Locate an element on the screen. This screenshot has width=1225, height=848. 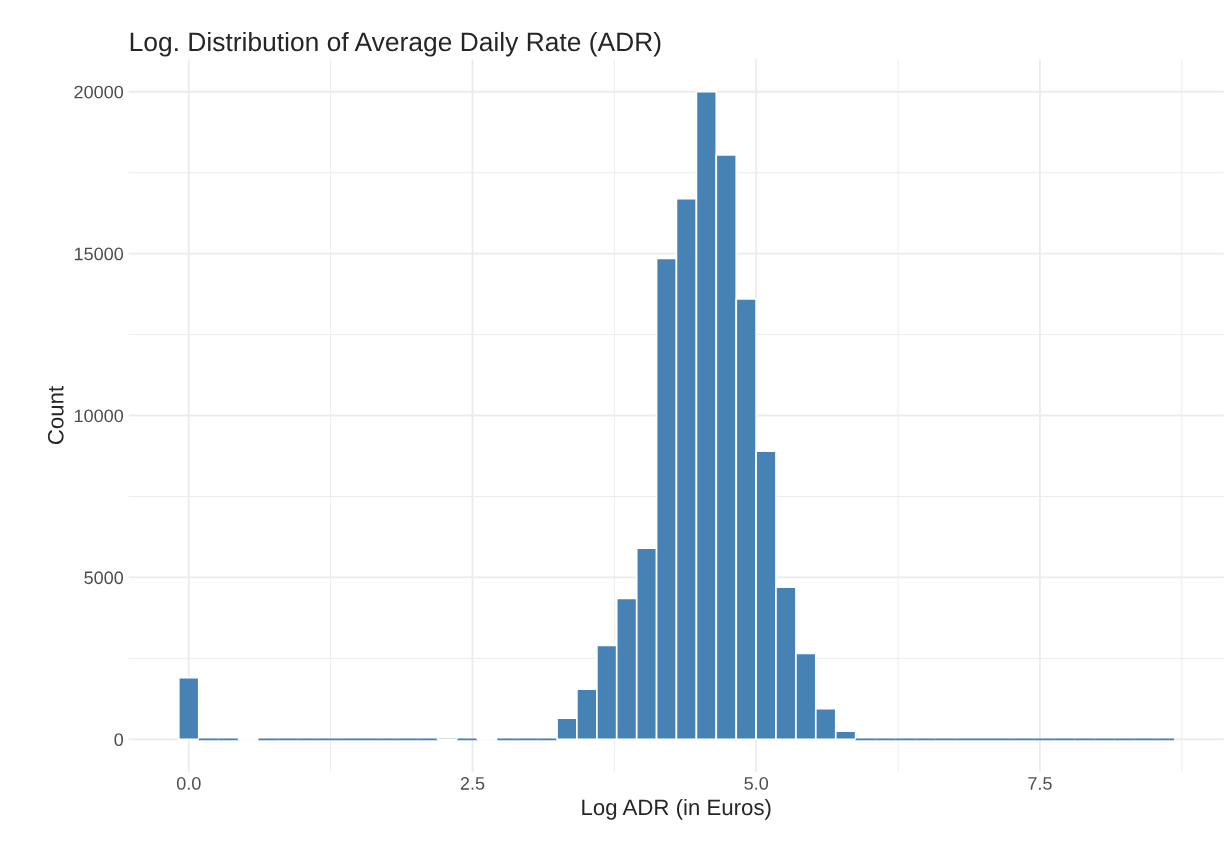
chart-title: Log. Distribution of Average Daily Rate (ADR) is located at coordinates (395, 44).